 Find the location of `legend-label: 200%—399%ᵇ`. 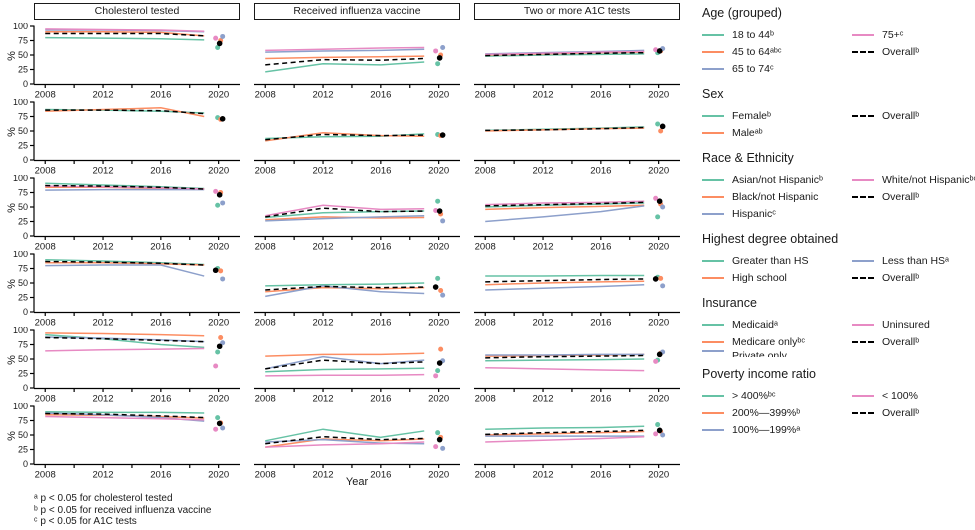

legend-label: 200%—399%ᵇ is located at coordinates (766, 412).